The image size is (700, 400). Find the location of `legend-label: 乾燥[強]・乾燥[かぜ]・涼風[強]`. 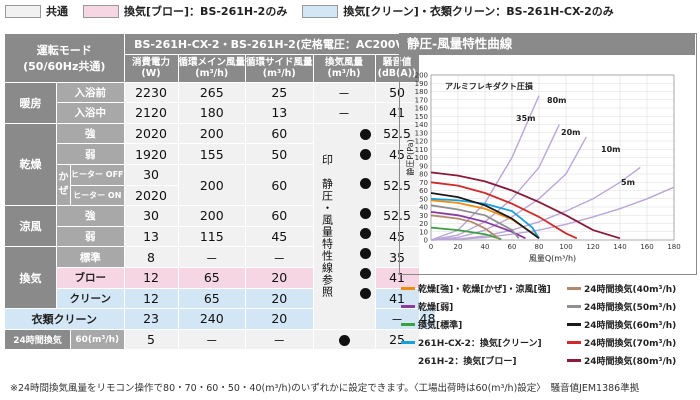

legend-label: 乾燥[強]・乾燥[かぜ]・涼風[強] is located at coordinates (484, 290).